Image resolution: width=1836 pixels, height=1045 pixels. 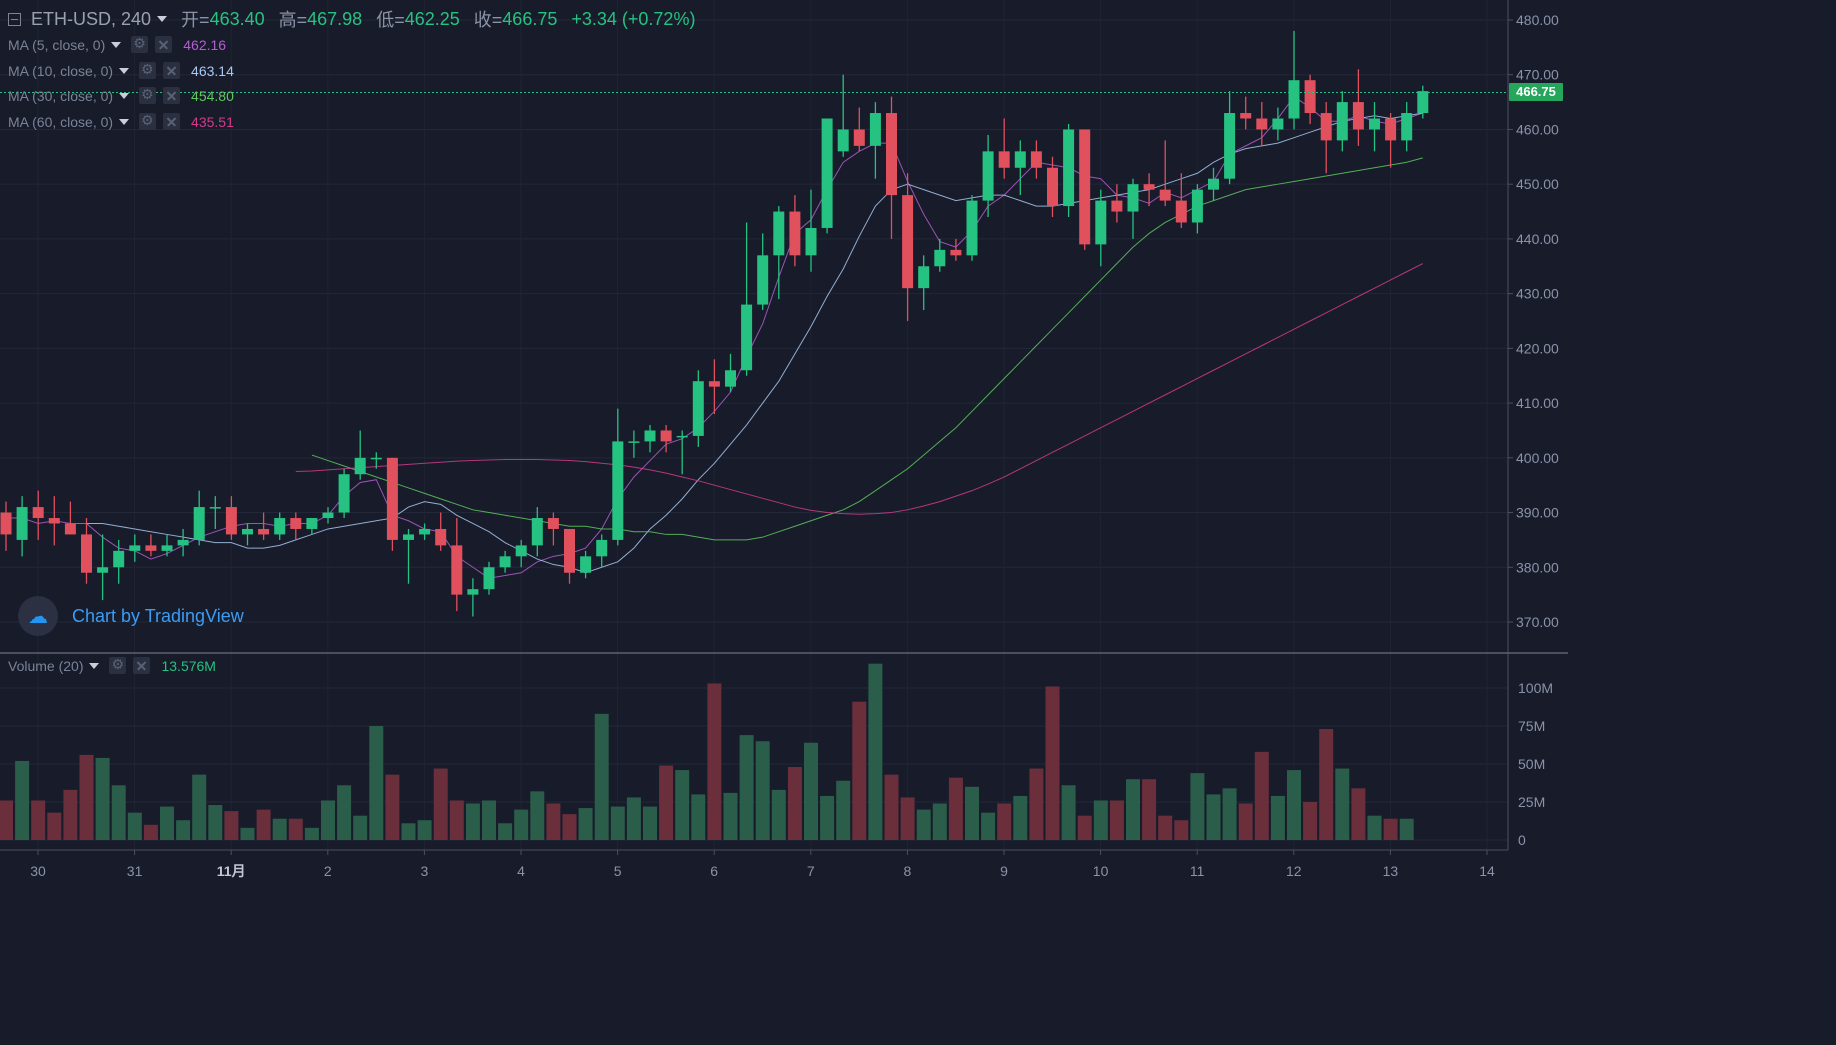 I want to click on time-tick-label: 11月, so click(x=231, y=871).